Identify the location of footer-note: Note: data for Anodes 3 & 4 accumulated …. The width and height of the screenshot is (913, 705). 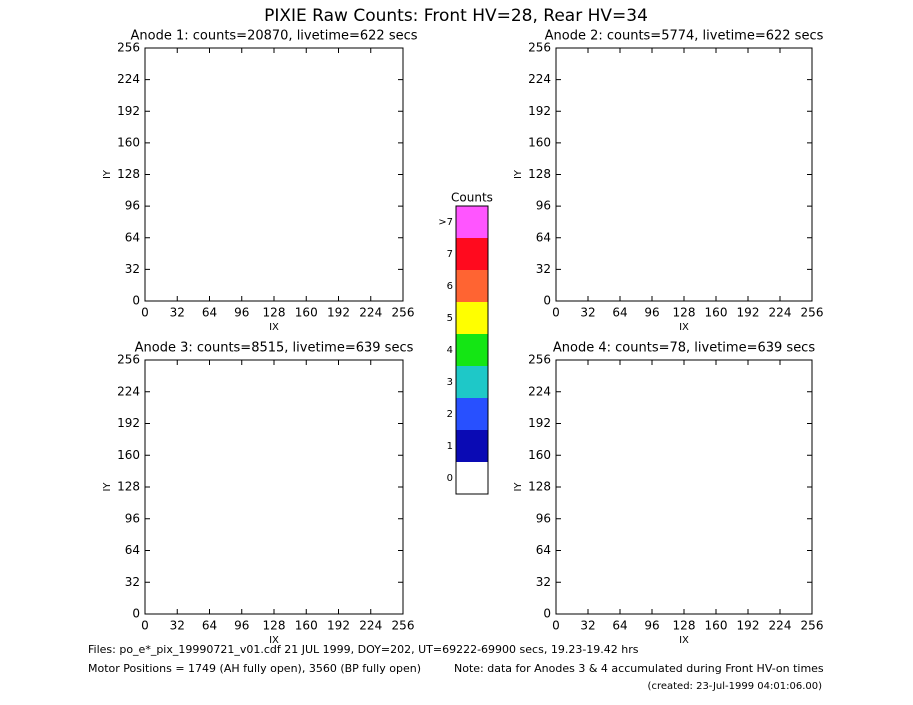
(639, 668).